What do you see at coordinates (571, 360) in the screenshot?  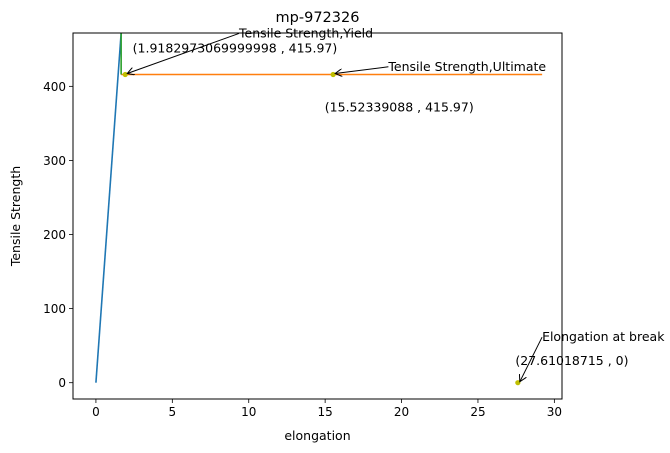 I see `annotation-text-6: (27.61018715 , 0)` at bounding box center [571, 360].